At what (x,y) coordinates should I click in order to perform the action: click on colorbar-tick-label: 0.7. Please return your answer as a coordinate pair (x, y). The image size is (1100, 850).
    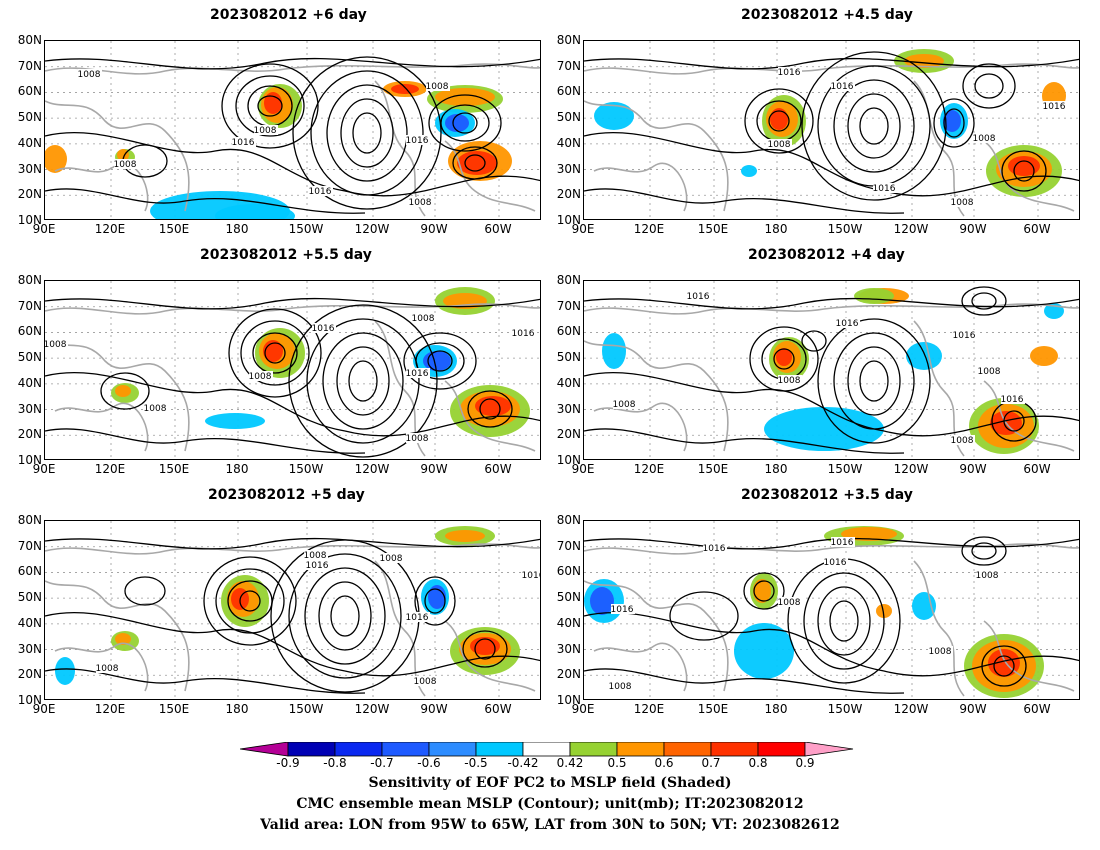
    Looking at the image, I should click on (711, 763).